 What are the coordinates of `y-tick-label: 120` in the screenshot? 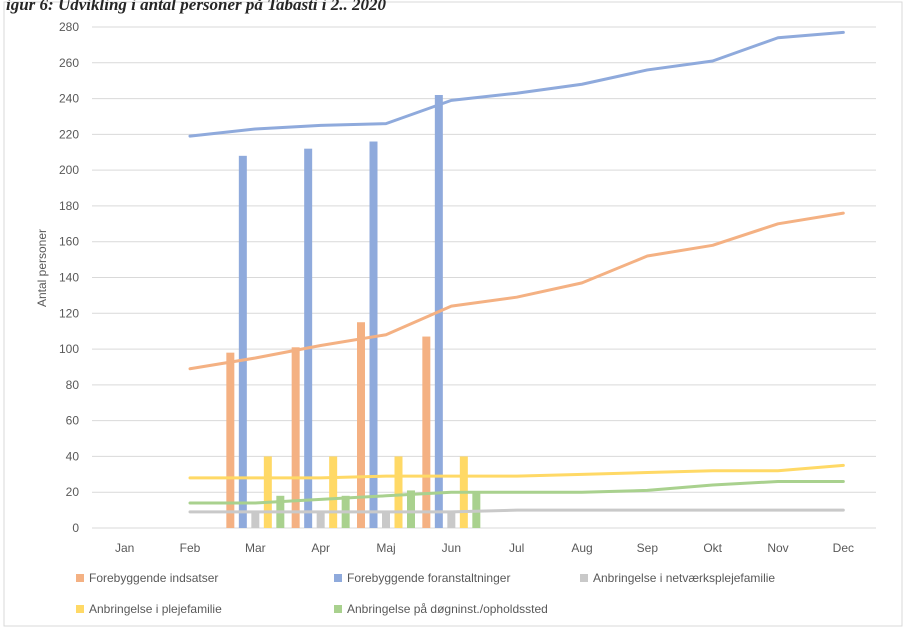 It's located at (69, 313).